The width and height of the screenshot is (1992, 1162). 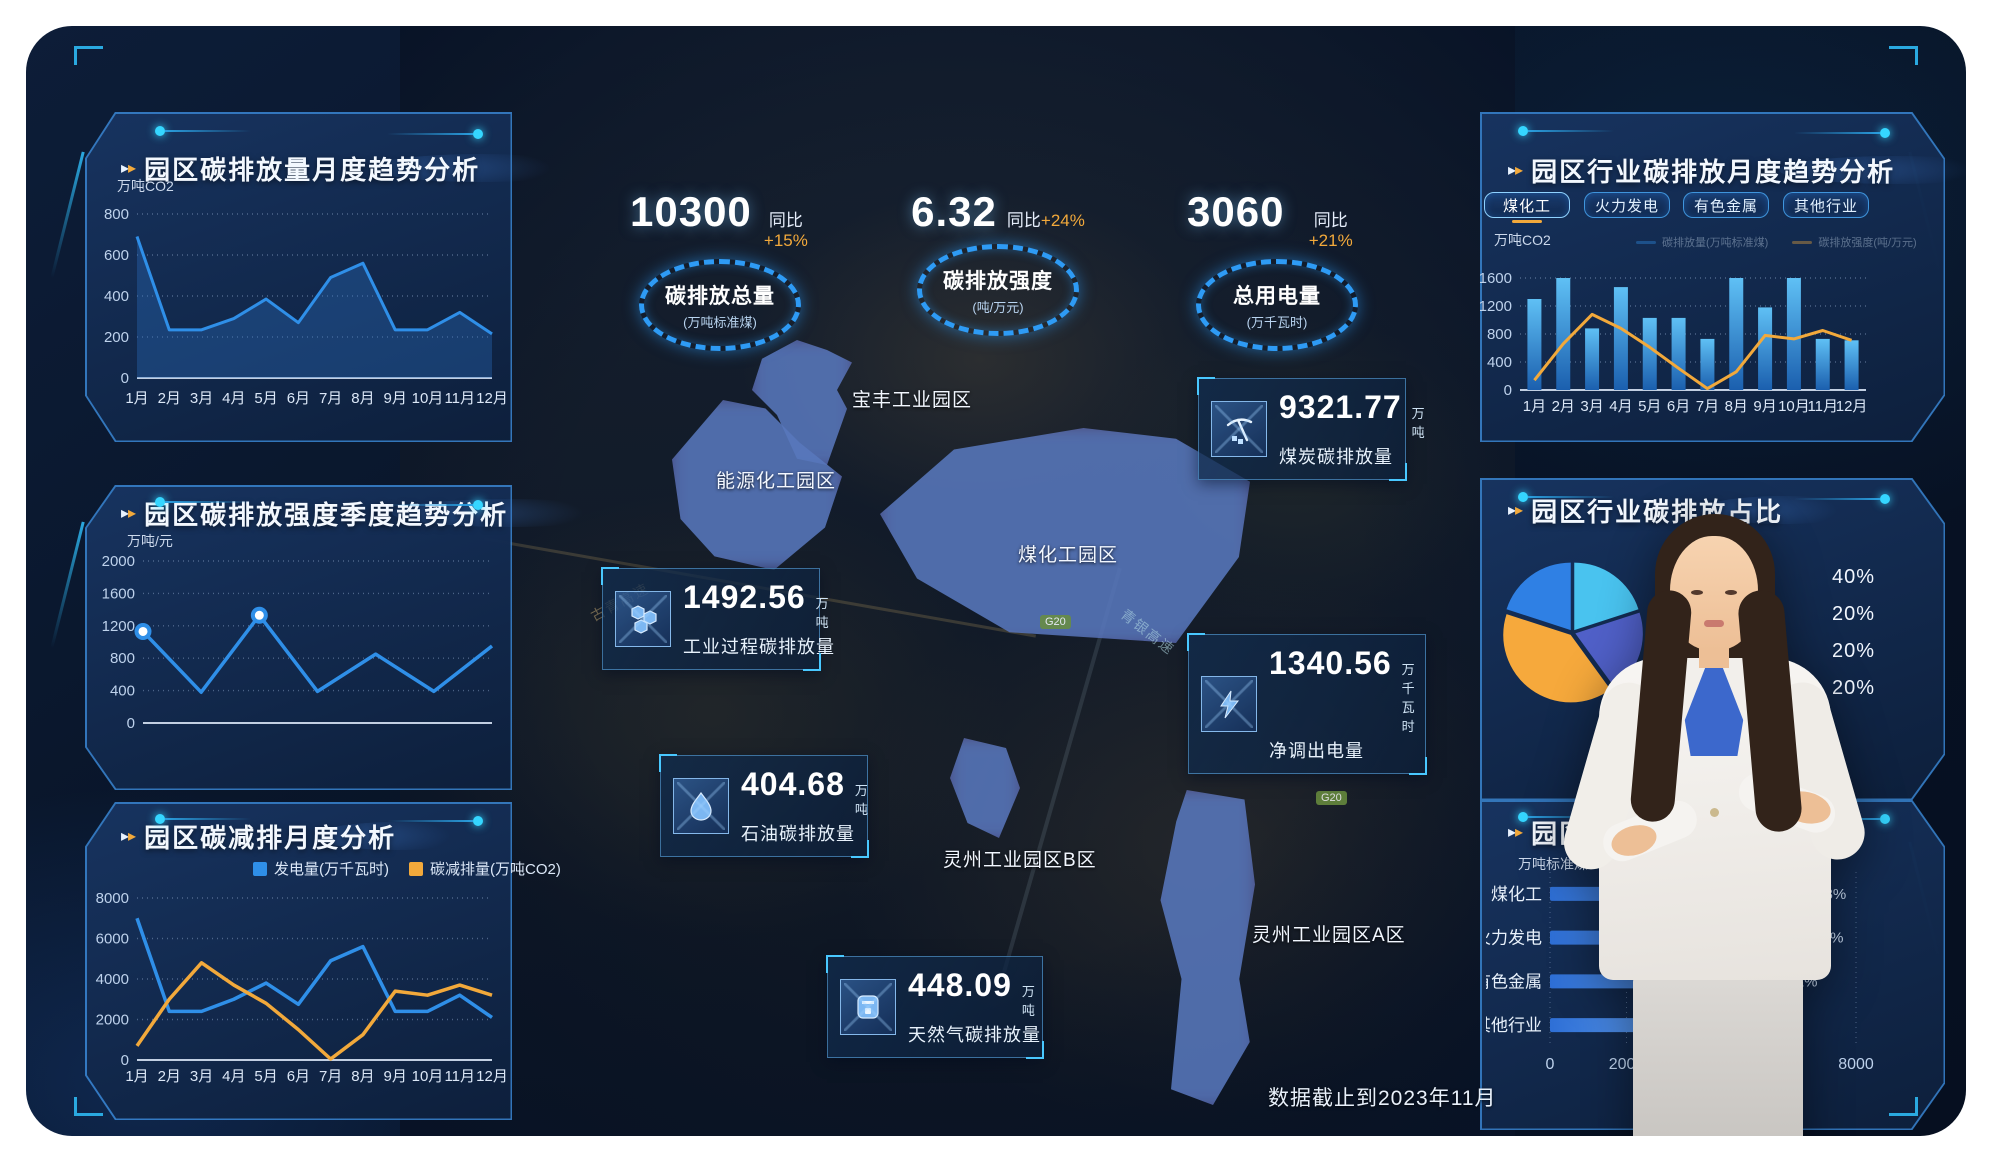 What do you see at coordinates (118, 626) in the screenshot?
I see `svg-text: 1200` at bounding box center [118, 626].